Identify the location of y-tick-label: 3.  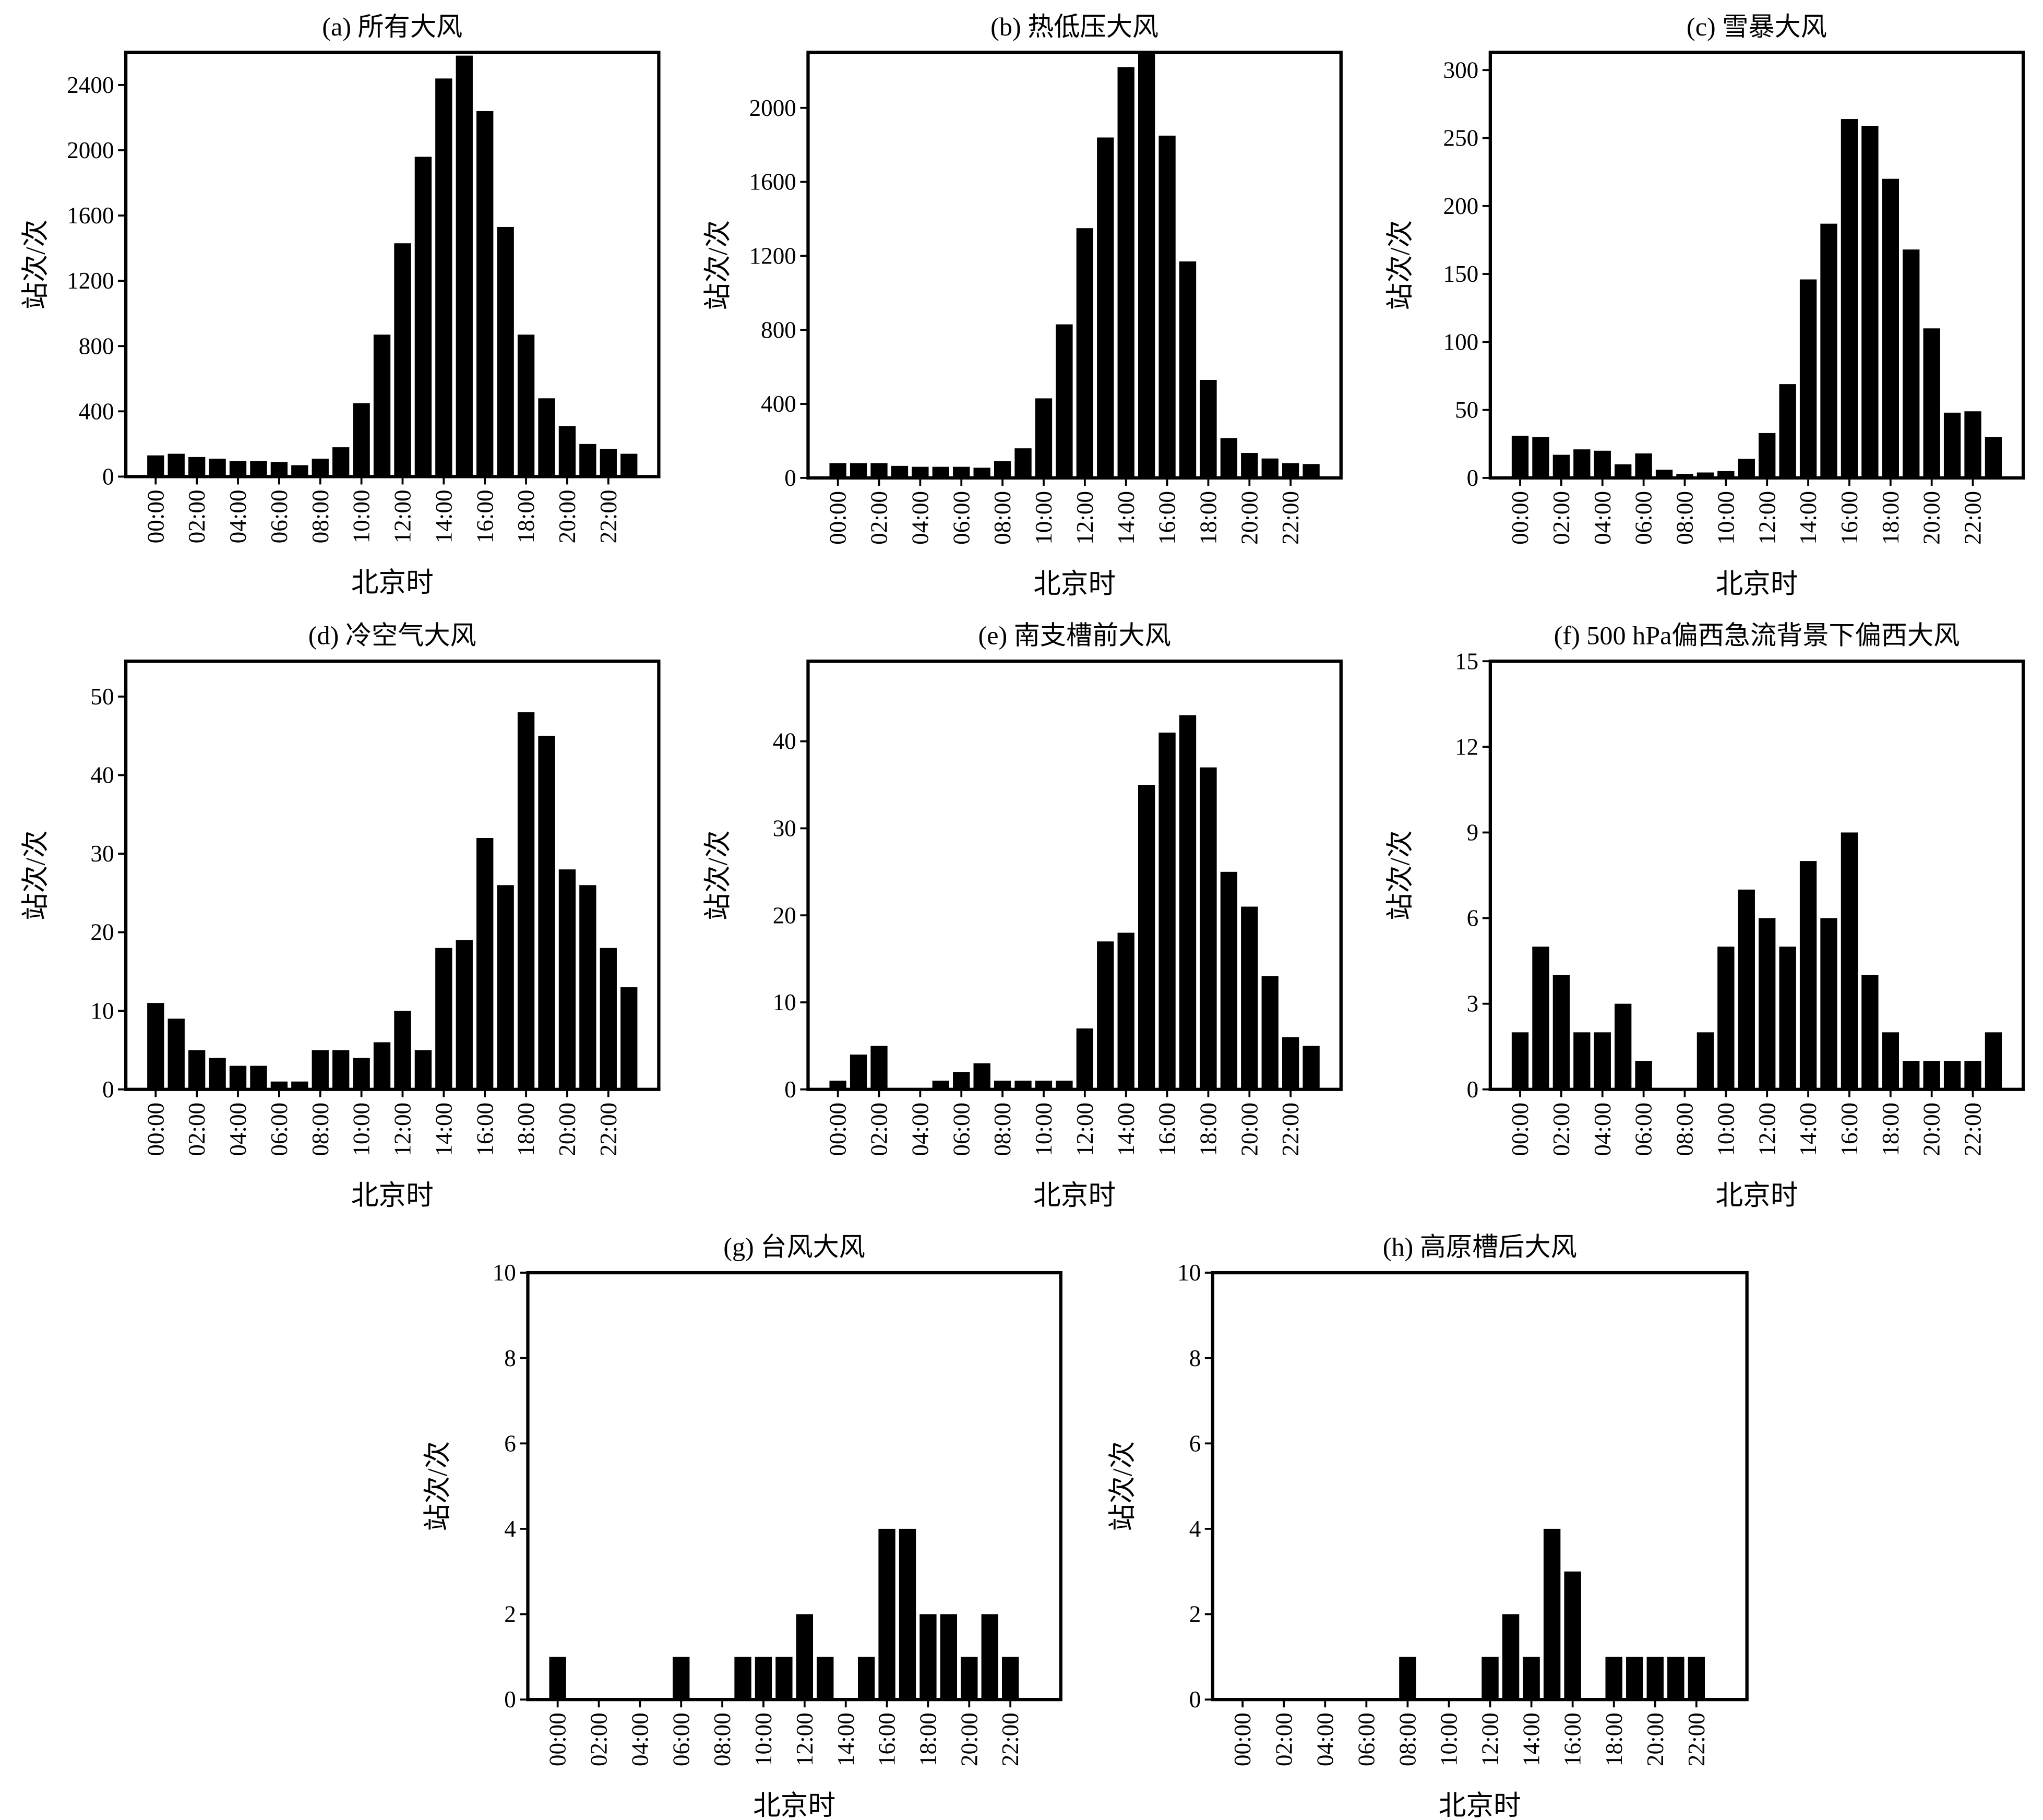
(1473, 1004).